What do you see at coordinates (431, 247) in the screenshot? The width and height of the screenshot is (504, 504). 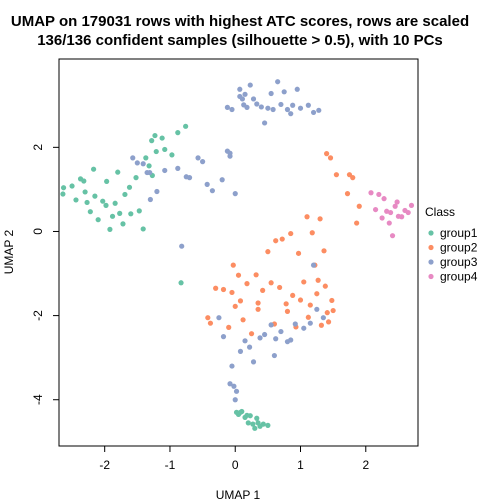 I see `legend-marker-group2` at bounding box center [431, 247].